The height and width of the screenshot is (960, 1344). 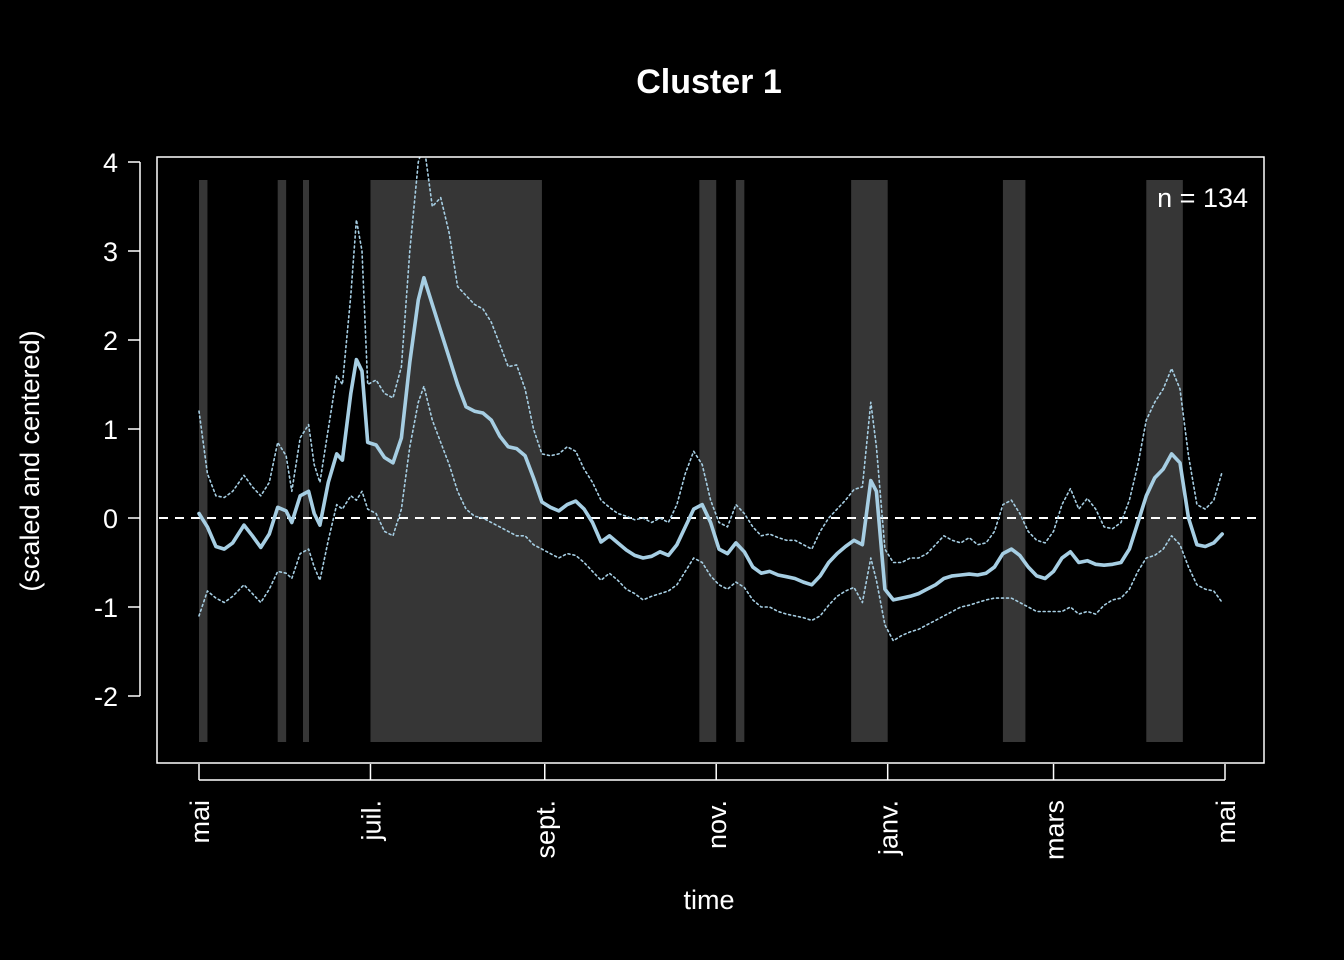 I want to click on y-tick-label: -1, so click(x=106, y=608).